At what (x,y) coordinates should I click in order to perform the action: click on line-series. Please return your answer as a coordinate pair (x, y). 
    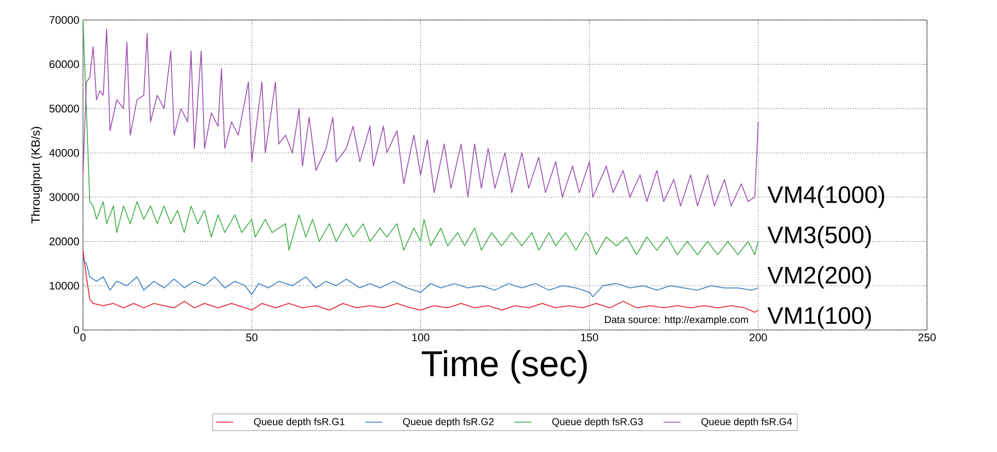
    Looking at the image, I should click on (420, 281).